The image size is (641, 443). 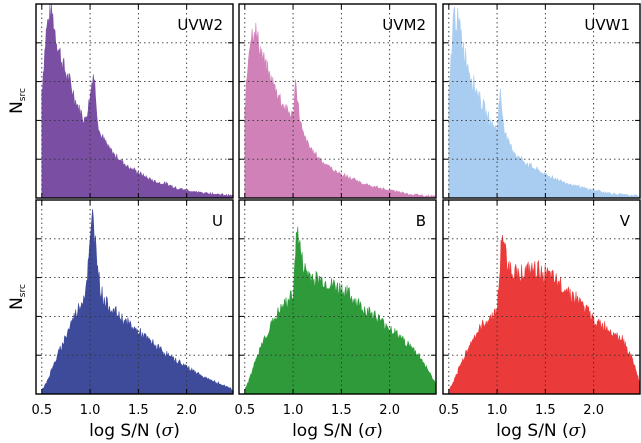 I want to click on x-tick-label-0-0: 0.5, so click(x=41, y=410).